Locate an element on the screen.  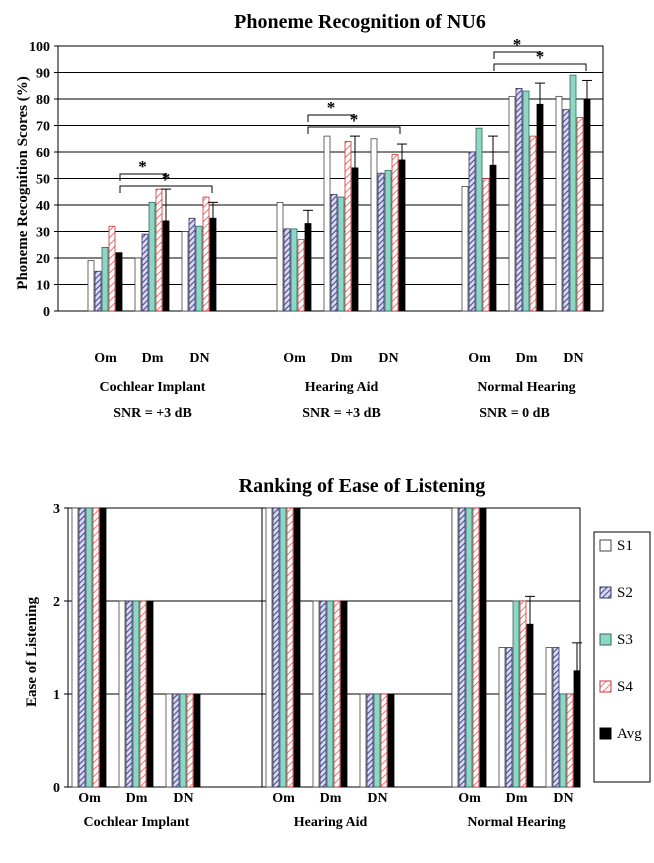
y-tick-label: 80 is located at coordinates (43, 100).